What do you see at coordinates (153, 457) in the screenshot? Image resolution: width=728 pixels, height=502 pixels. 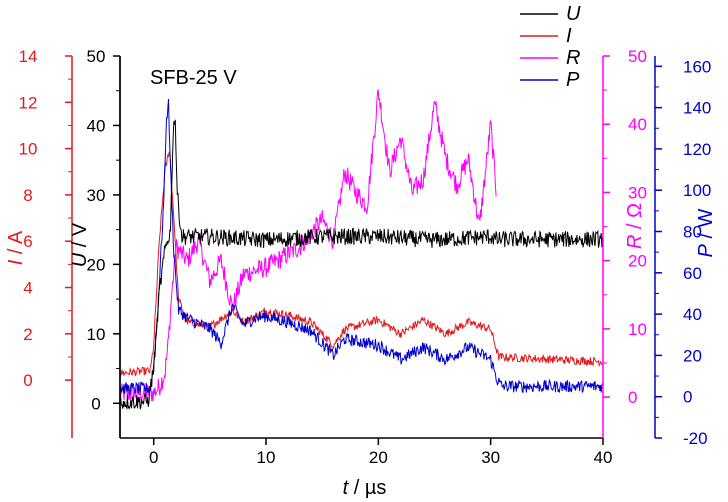 I see `x-tick-label: 0` at bounding box center [153, 457].